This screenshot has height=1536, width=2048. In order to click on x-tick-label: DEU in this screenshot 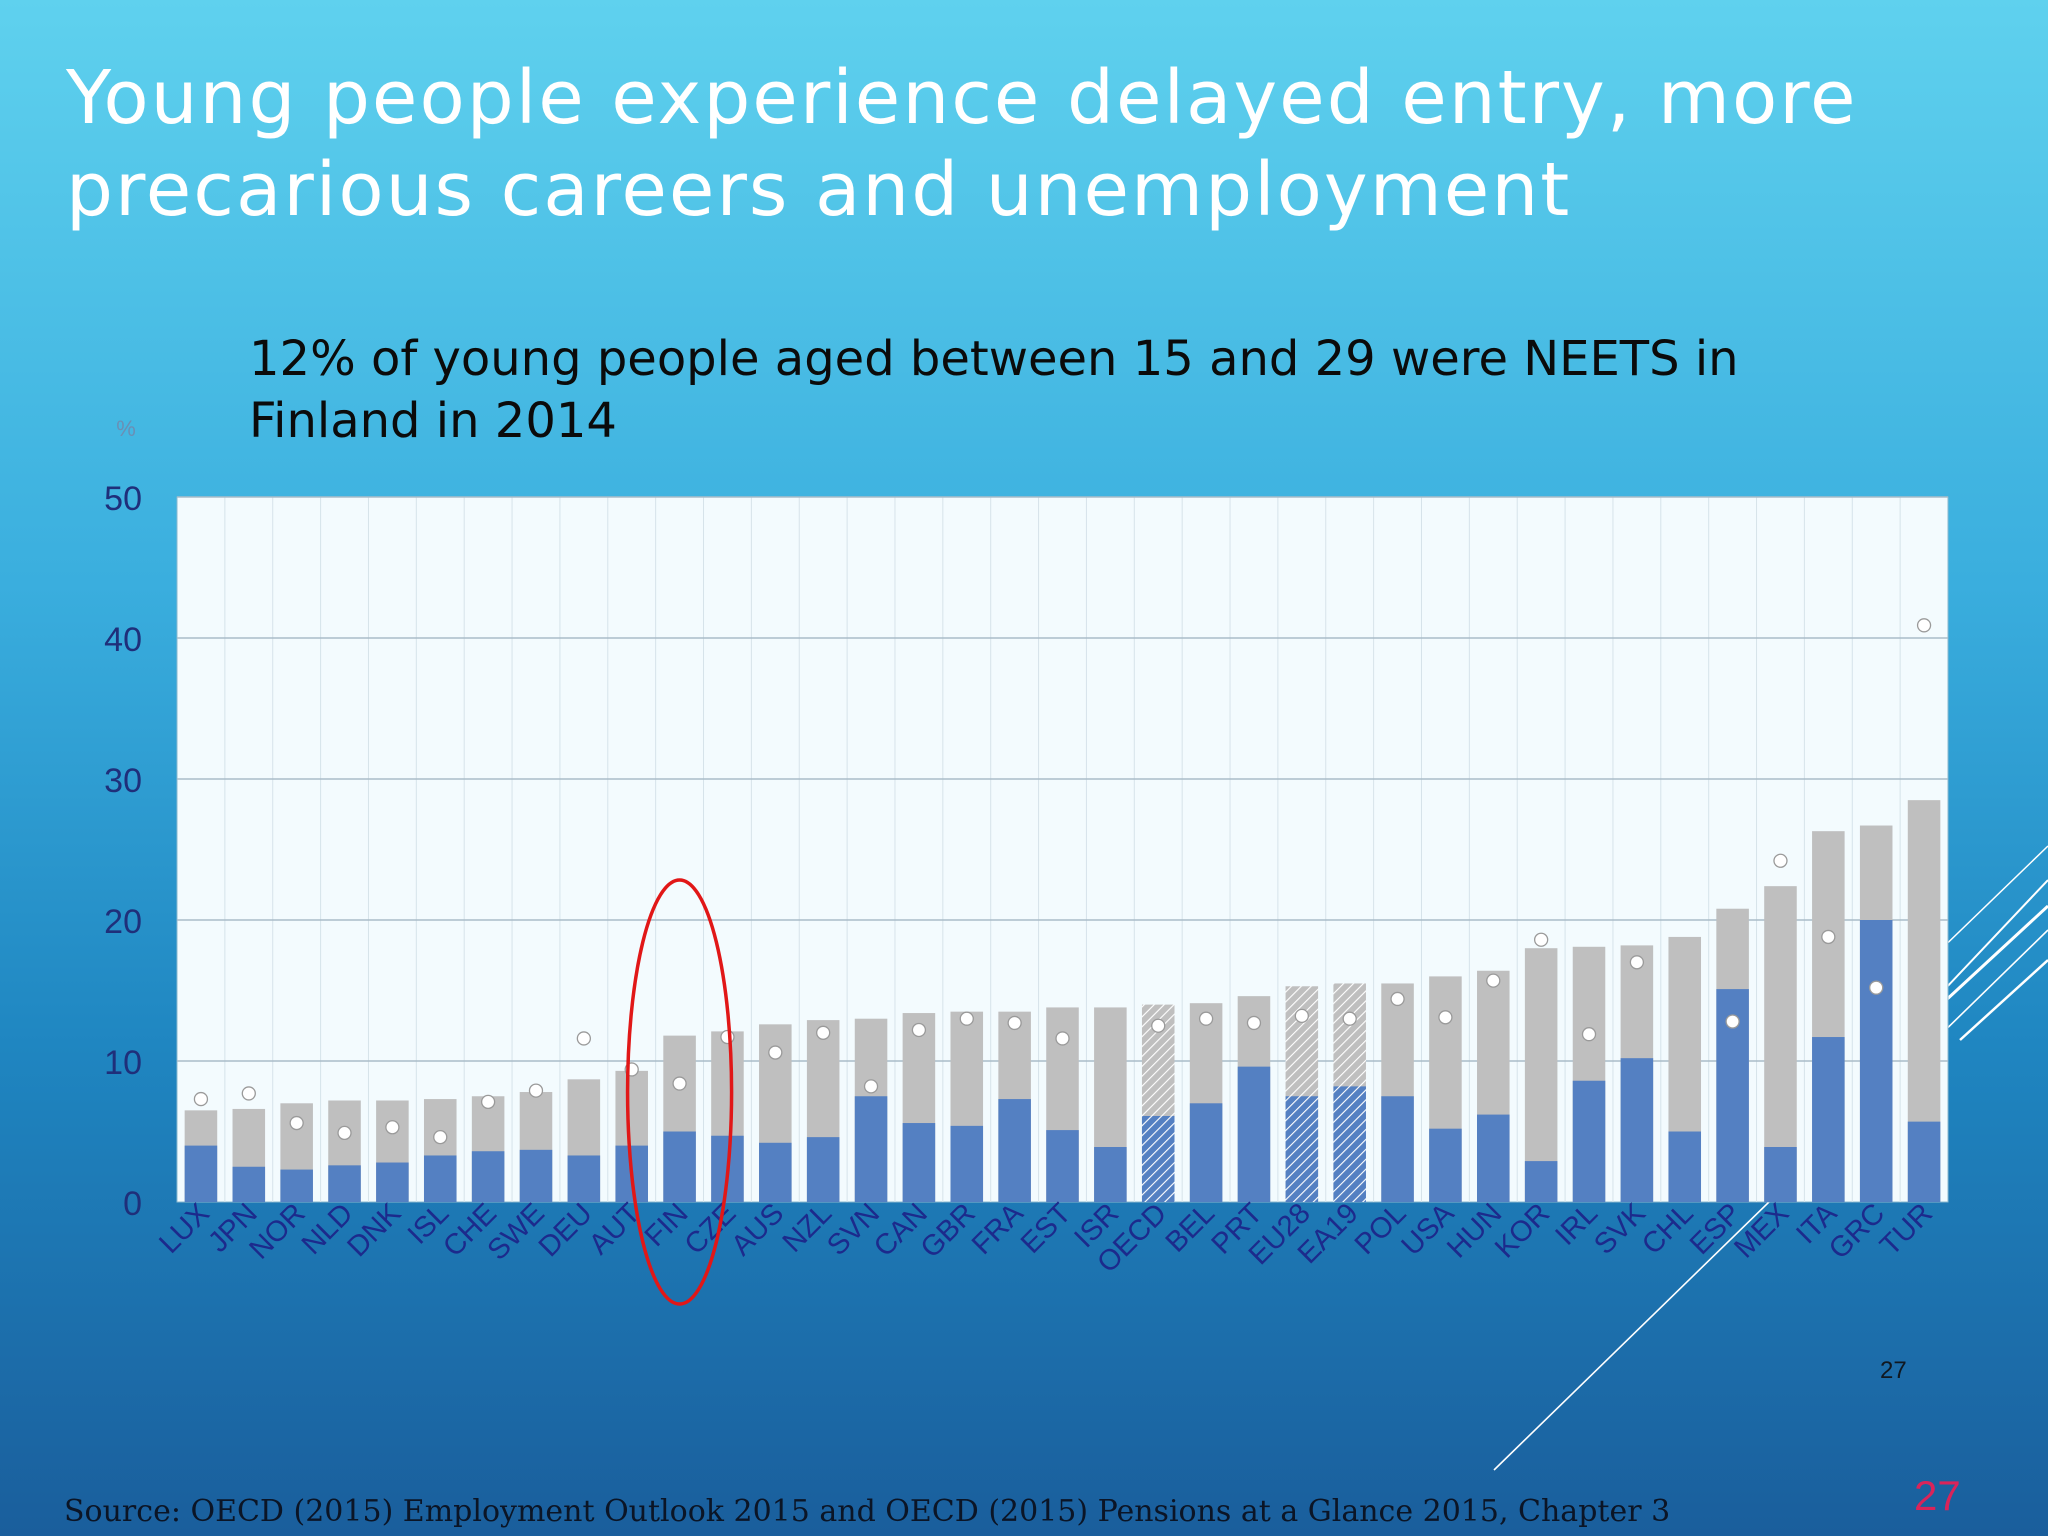, I will do `click(566, 1230)`.